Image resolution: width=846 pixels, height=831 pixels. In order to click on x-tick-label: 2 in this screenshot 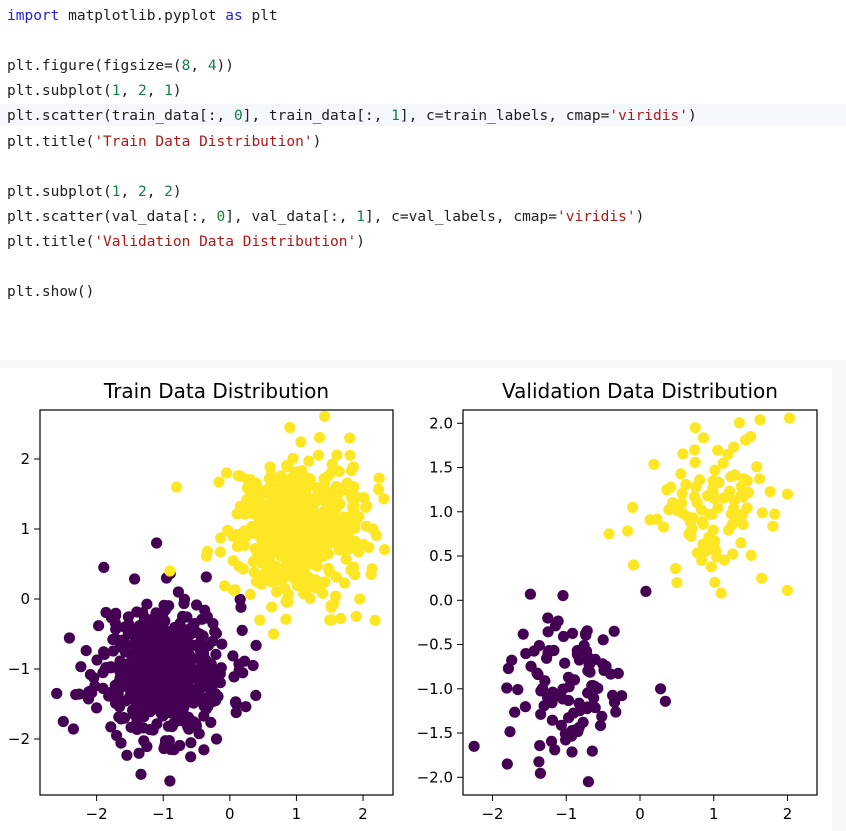, I will do `click(363, 814)`.